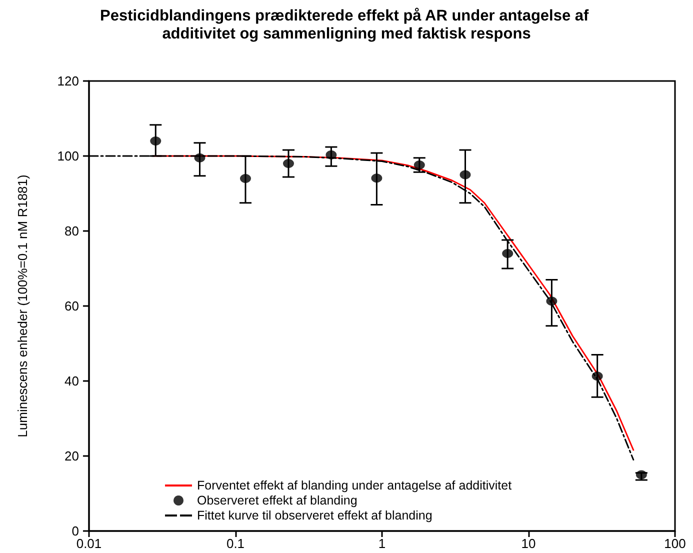 Image resolution: width=693 pixels, height=553 pixels. I want to click on legend-label: Observeret effekt af blanding, so click(277, 501).